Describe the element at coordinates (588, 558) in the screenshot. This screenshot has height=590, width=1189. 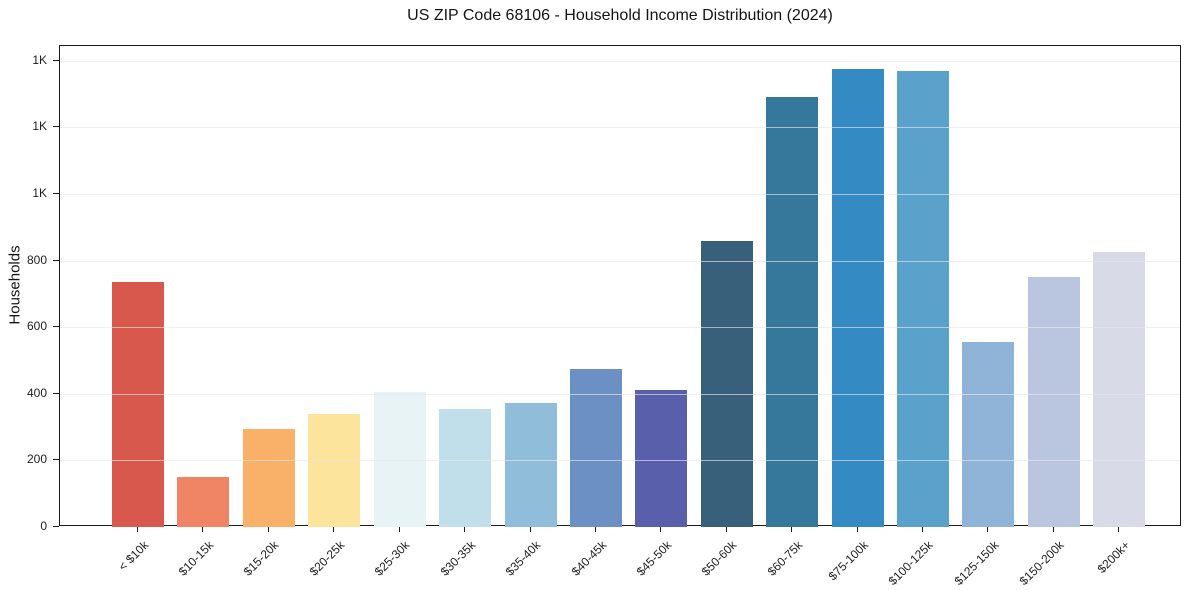
I see `x-tick-label: $40-45k` at that location.